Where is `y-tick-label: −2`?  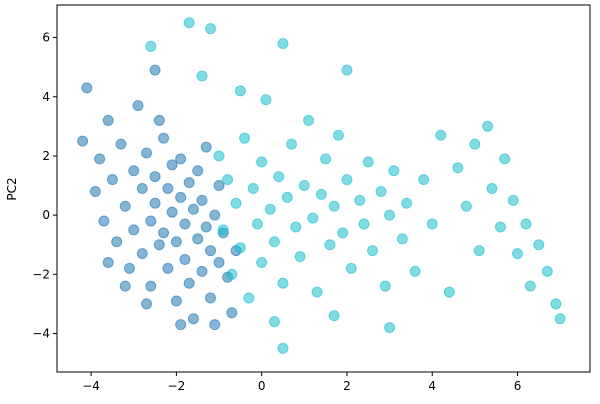 y-tick-label: −2 is located at coordinates (41, 274).